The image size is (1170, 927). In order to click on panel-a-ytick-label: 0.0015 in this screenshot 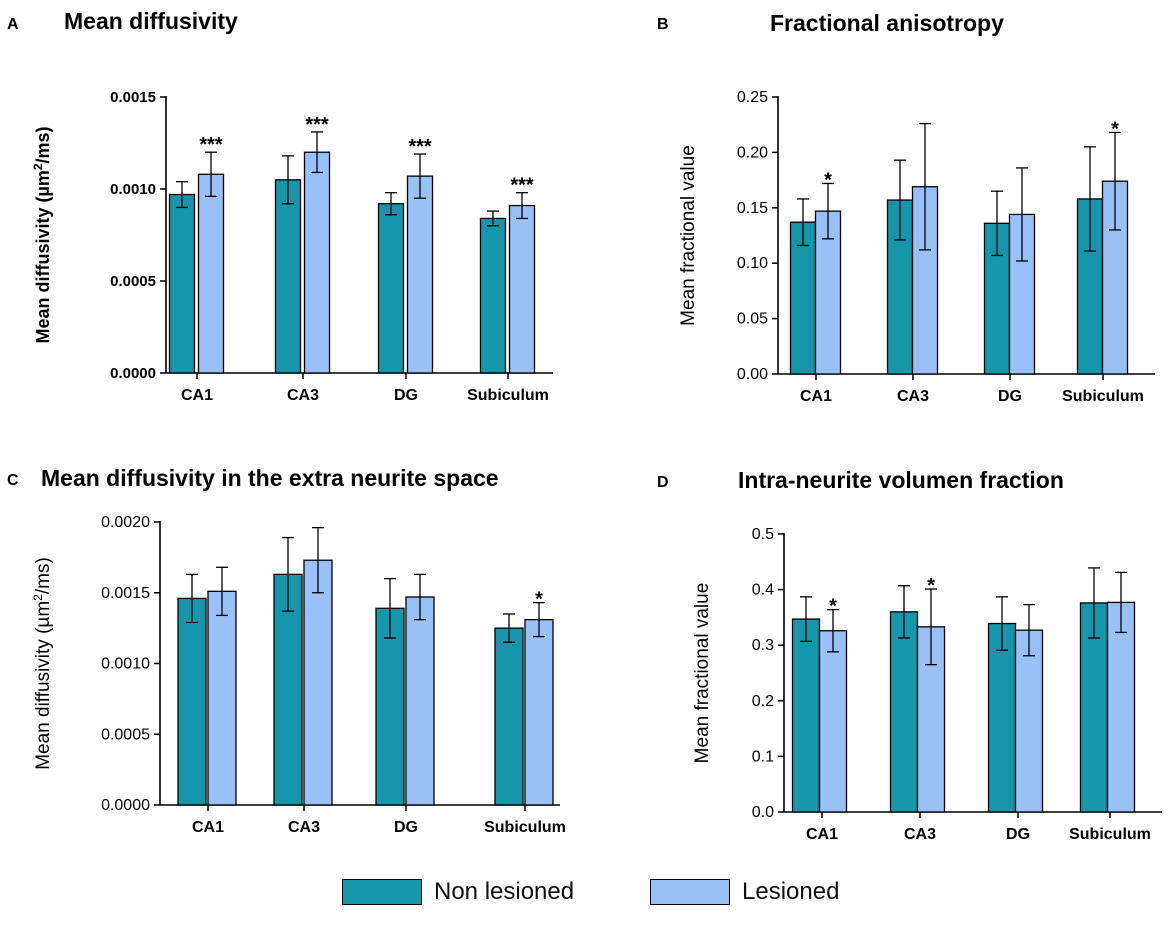, I will do `click(133, 97)`.